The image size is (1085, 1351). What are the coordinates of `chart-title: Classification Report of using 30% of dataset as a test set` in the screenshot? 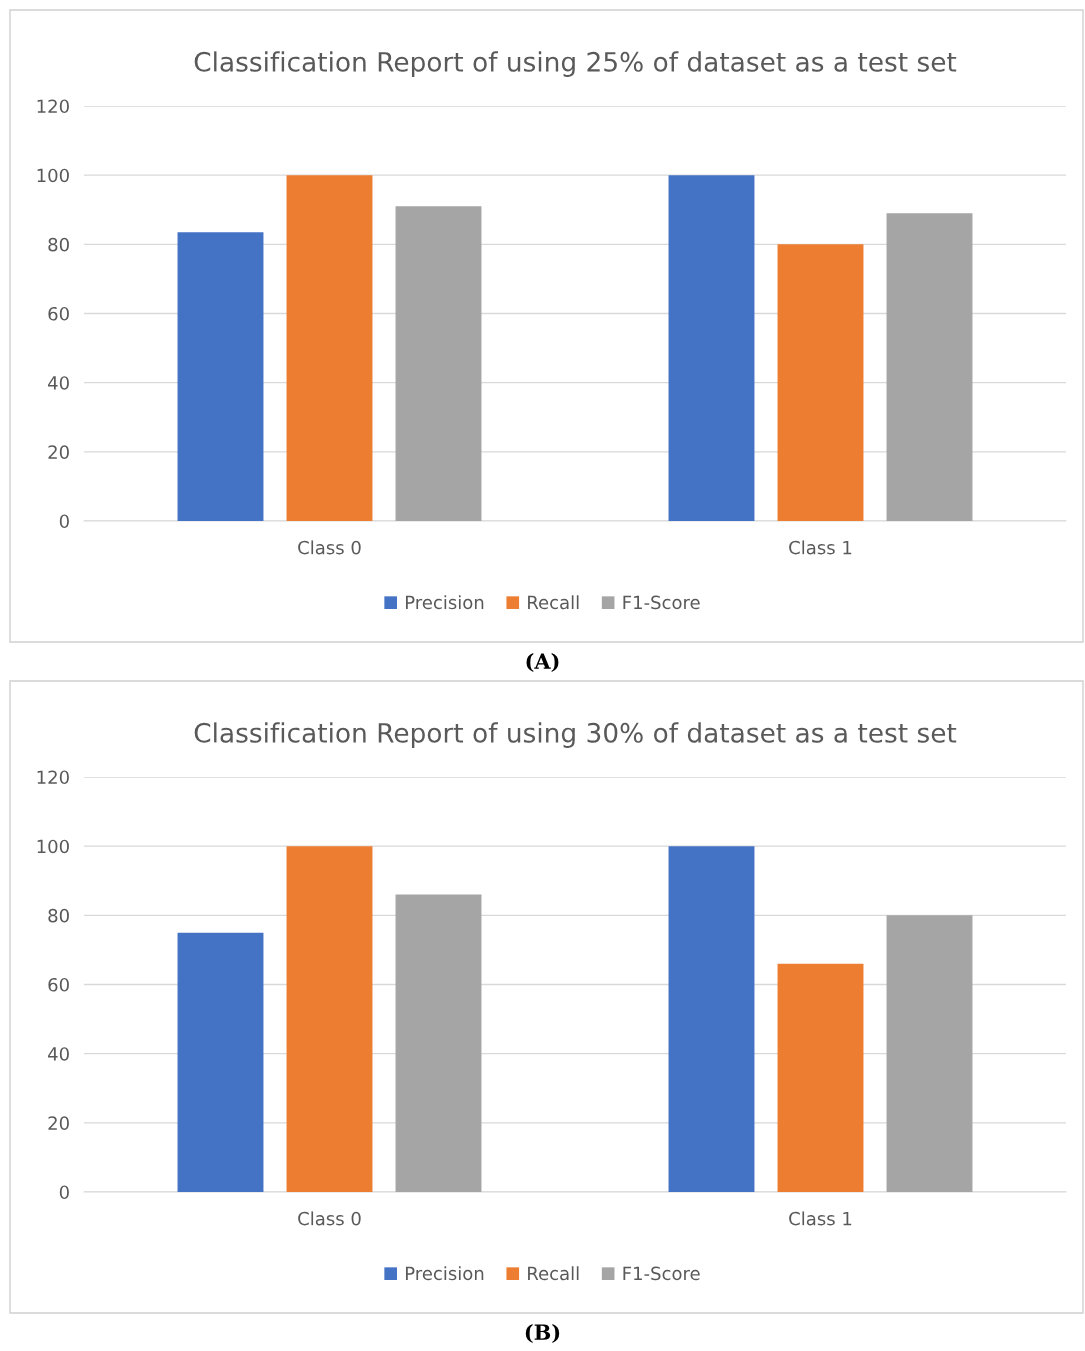 It's located at (575, 735).